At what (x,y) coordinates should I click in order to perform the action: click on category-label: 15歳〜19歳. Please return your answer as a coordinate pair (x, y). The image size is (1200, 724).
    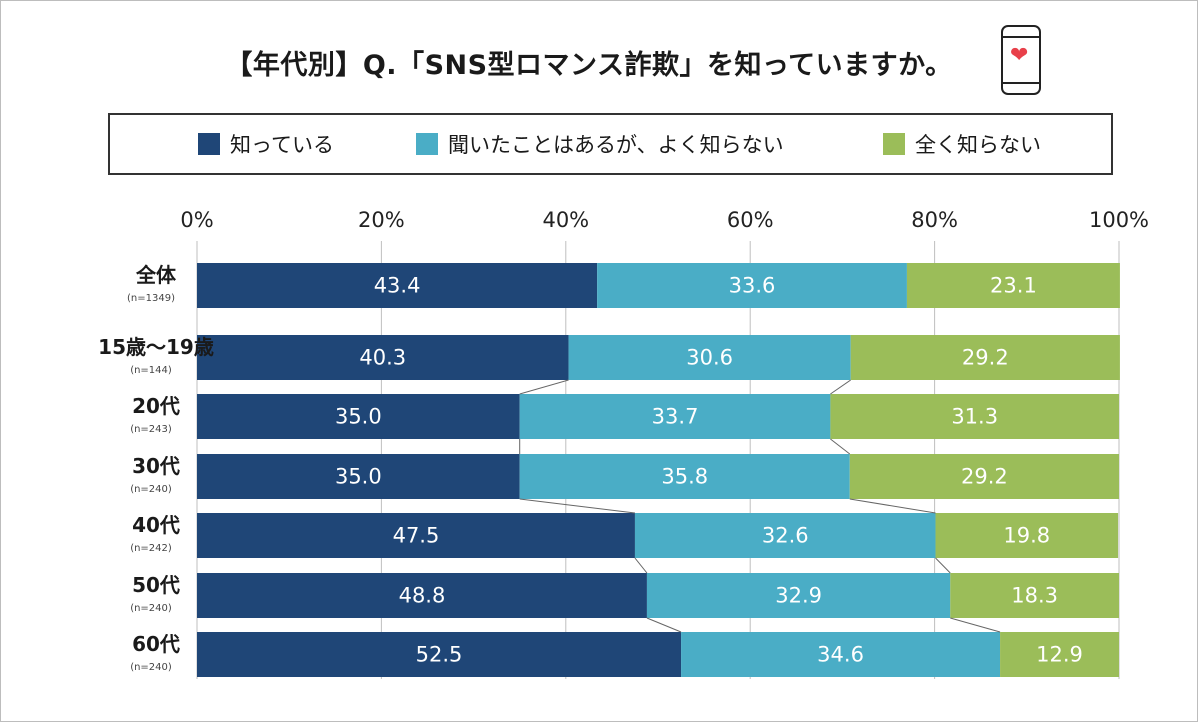
    Looking at the image, I should click on (156, 347).